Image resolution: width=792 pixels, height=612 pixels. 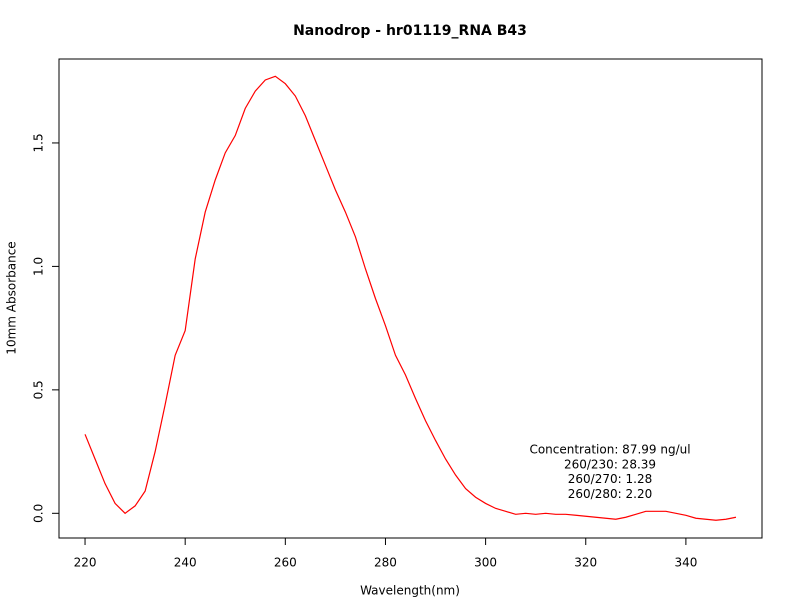 What do you see at coordinates (39, 142) in the screenshot?
I see `y-tick-label: 1.5` at bounding box center [39, 142].